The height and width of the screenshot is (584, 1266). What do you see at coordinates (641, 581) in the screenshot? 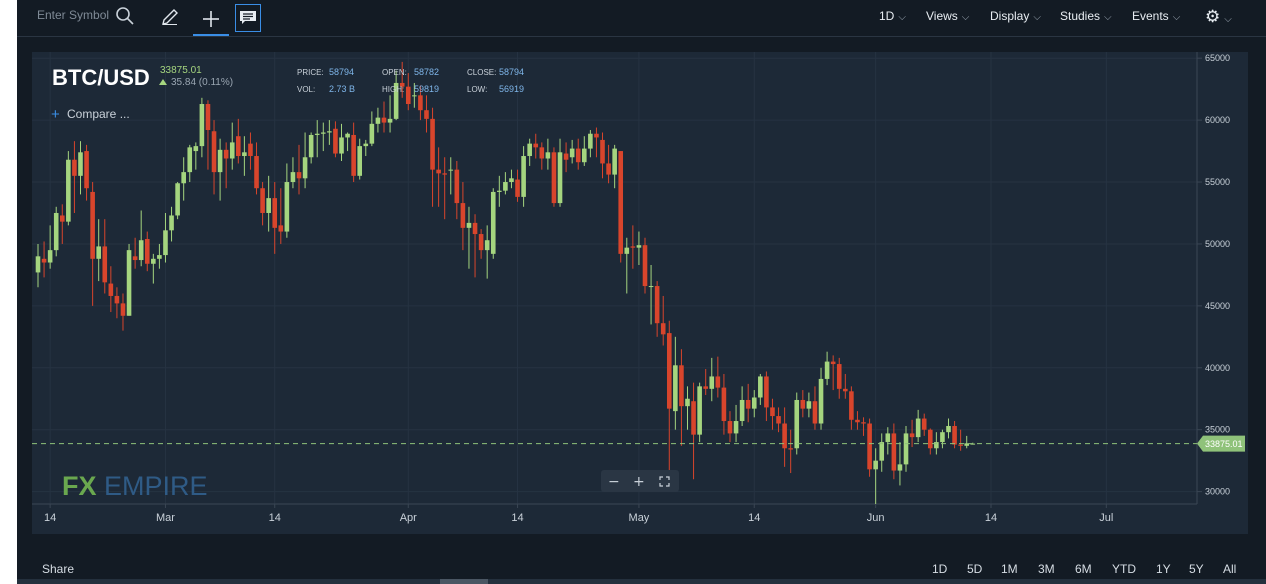
I see `scrollbar-track` at bounding box center [641, 581].